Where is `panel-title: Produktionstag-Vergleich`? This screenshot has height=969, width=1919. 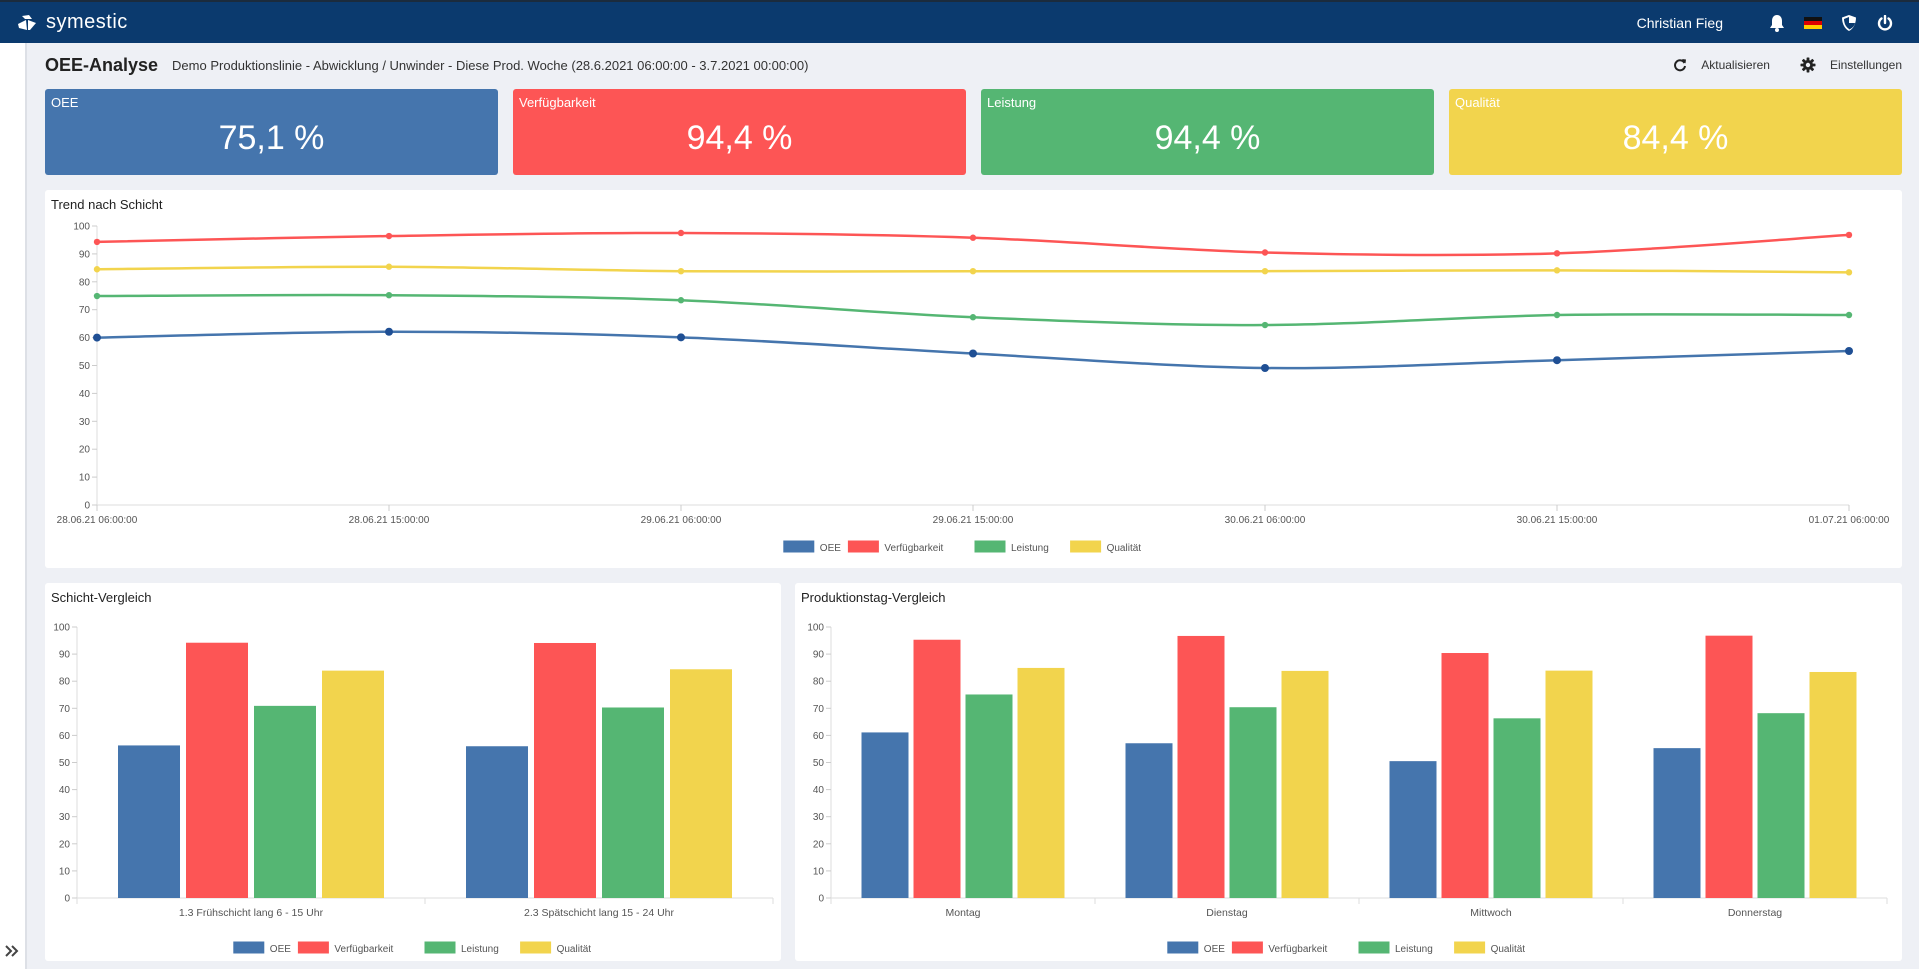 panel-title: Produktionstag-Vergleich is located at coordinates (873, 597).